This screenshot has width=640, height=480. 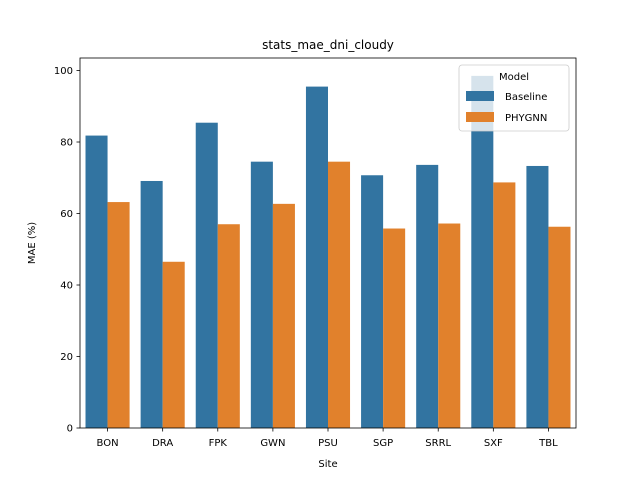 What do you see at coordinates (438, 443) in the screenshot?
I see `x-tick-label: SRRL` at bounding box center [438, 443].